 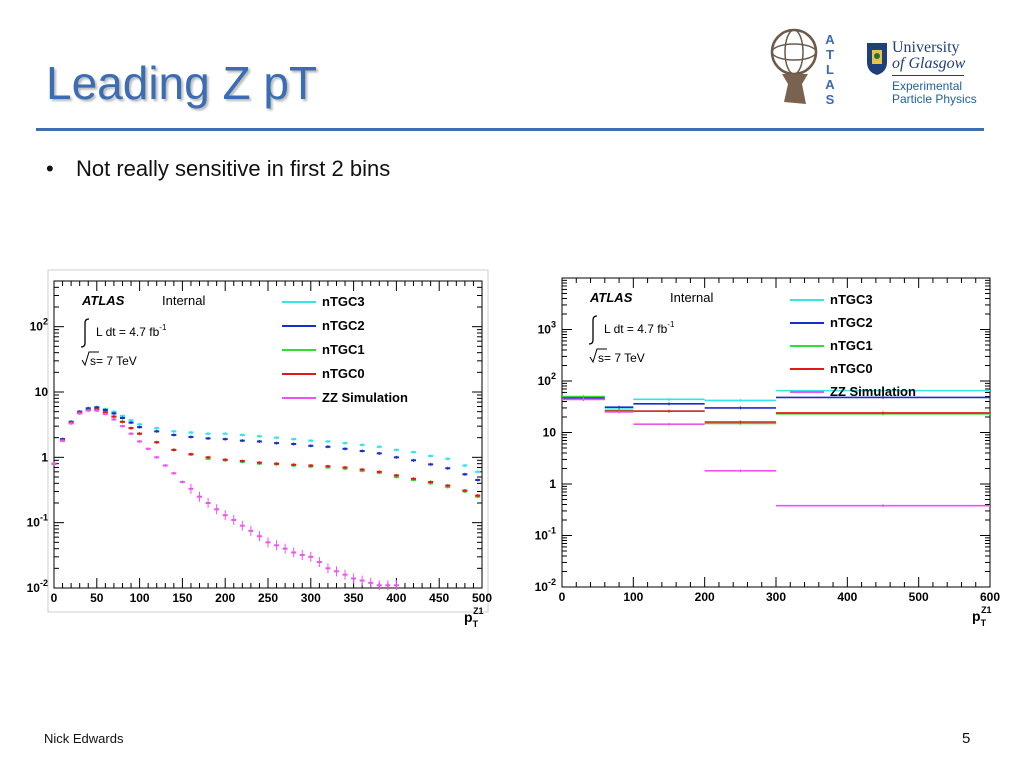 I want to click on y-tick-label: 10³, so click(x=547, y=328).